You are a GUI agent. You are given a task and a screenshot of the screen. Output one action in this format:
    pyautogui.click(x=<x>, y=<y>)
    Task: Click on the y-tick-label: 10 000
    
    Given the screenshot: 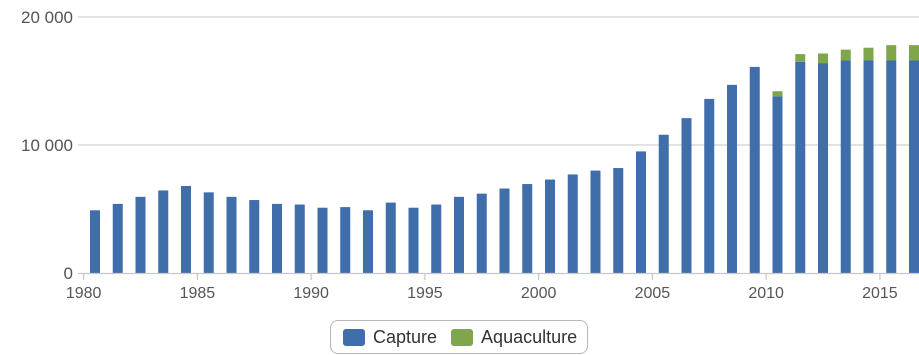 What is the action you would take?
    pyautogui.click(x=47, y=145)
    